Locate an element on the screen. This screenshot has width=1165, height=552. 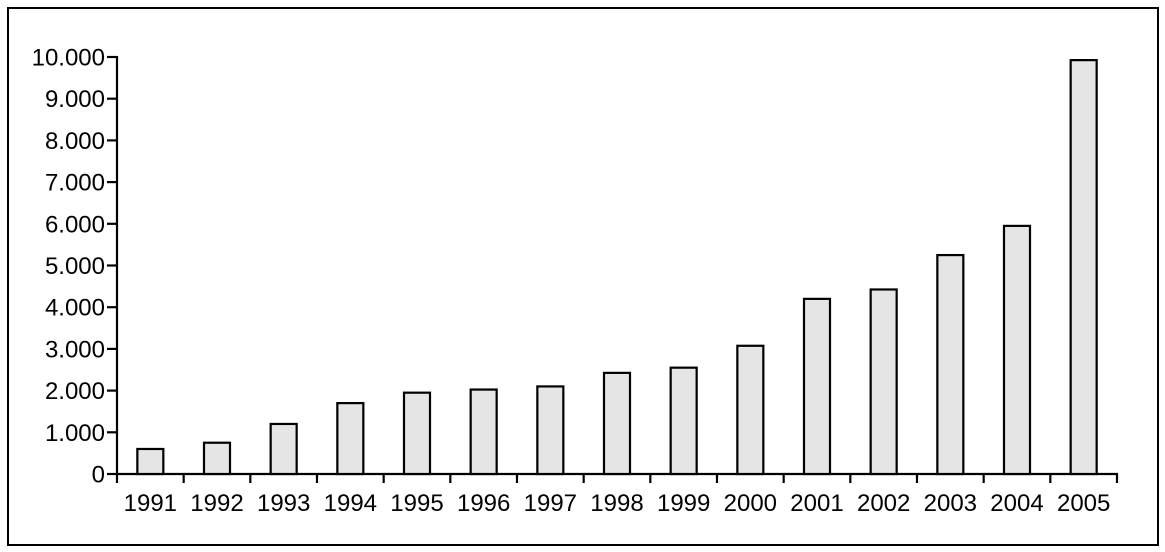
y-tick-label: 0 is located at coordinates (98, 475).